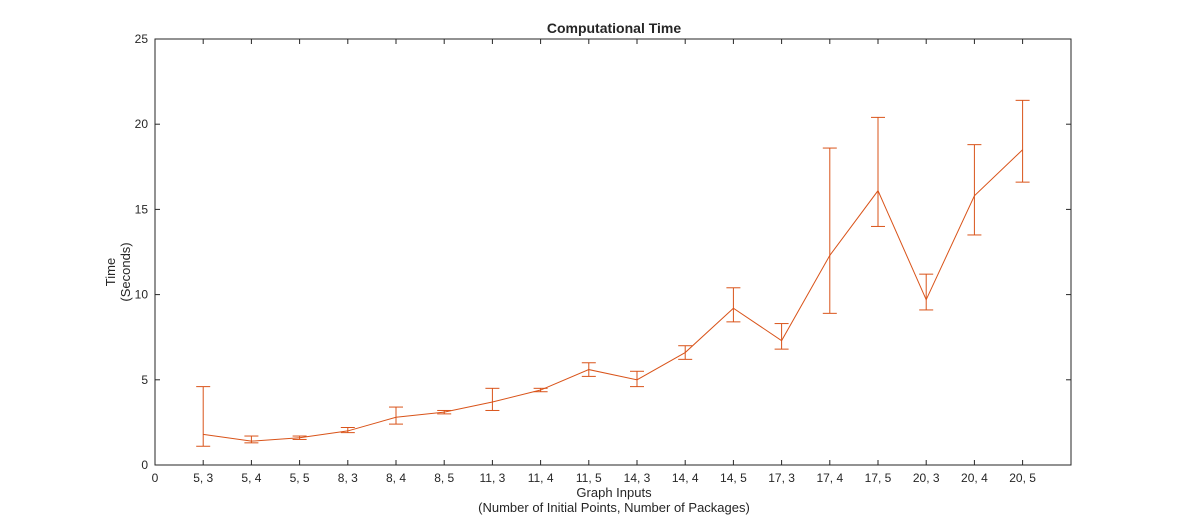 The width and height of the screenshot is (1184, 524). Describe the element at coordinates (614, 492) in the screenshot. I see `x-axis-label: Graph Inputs` at that location.